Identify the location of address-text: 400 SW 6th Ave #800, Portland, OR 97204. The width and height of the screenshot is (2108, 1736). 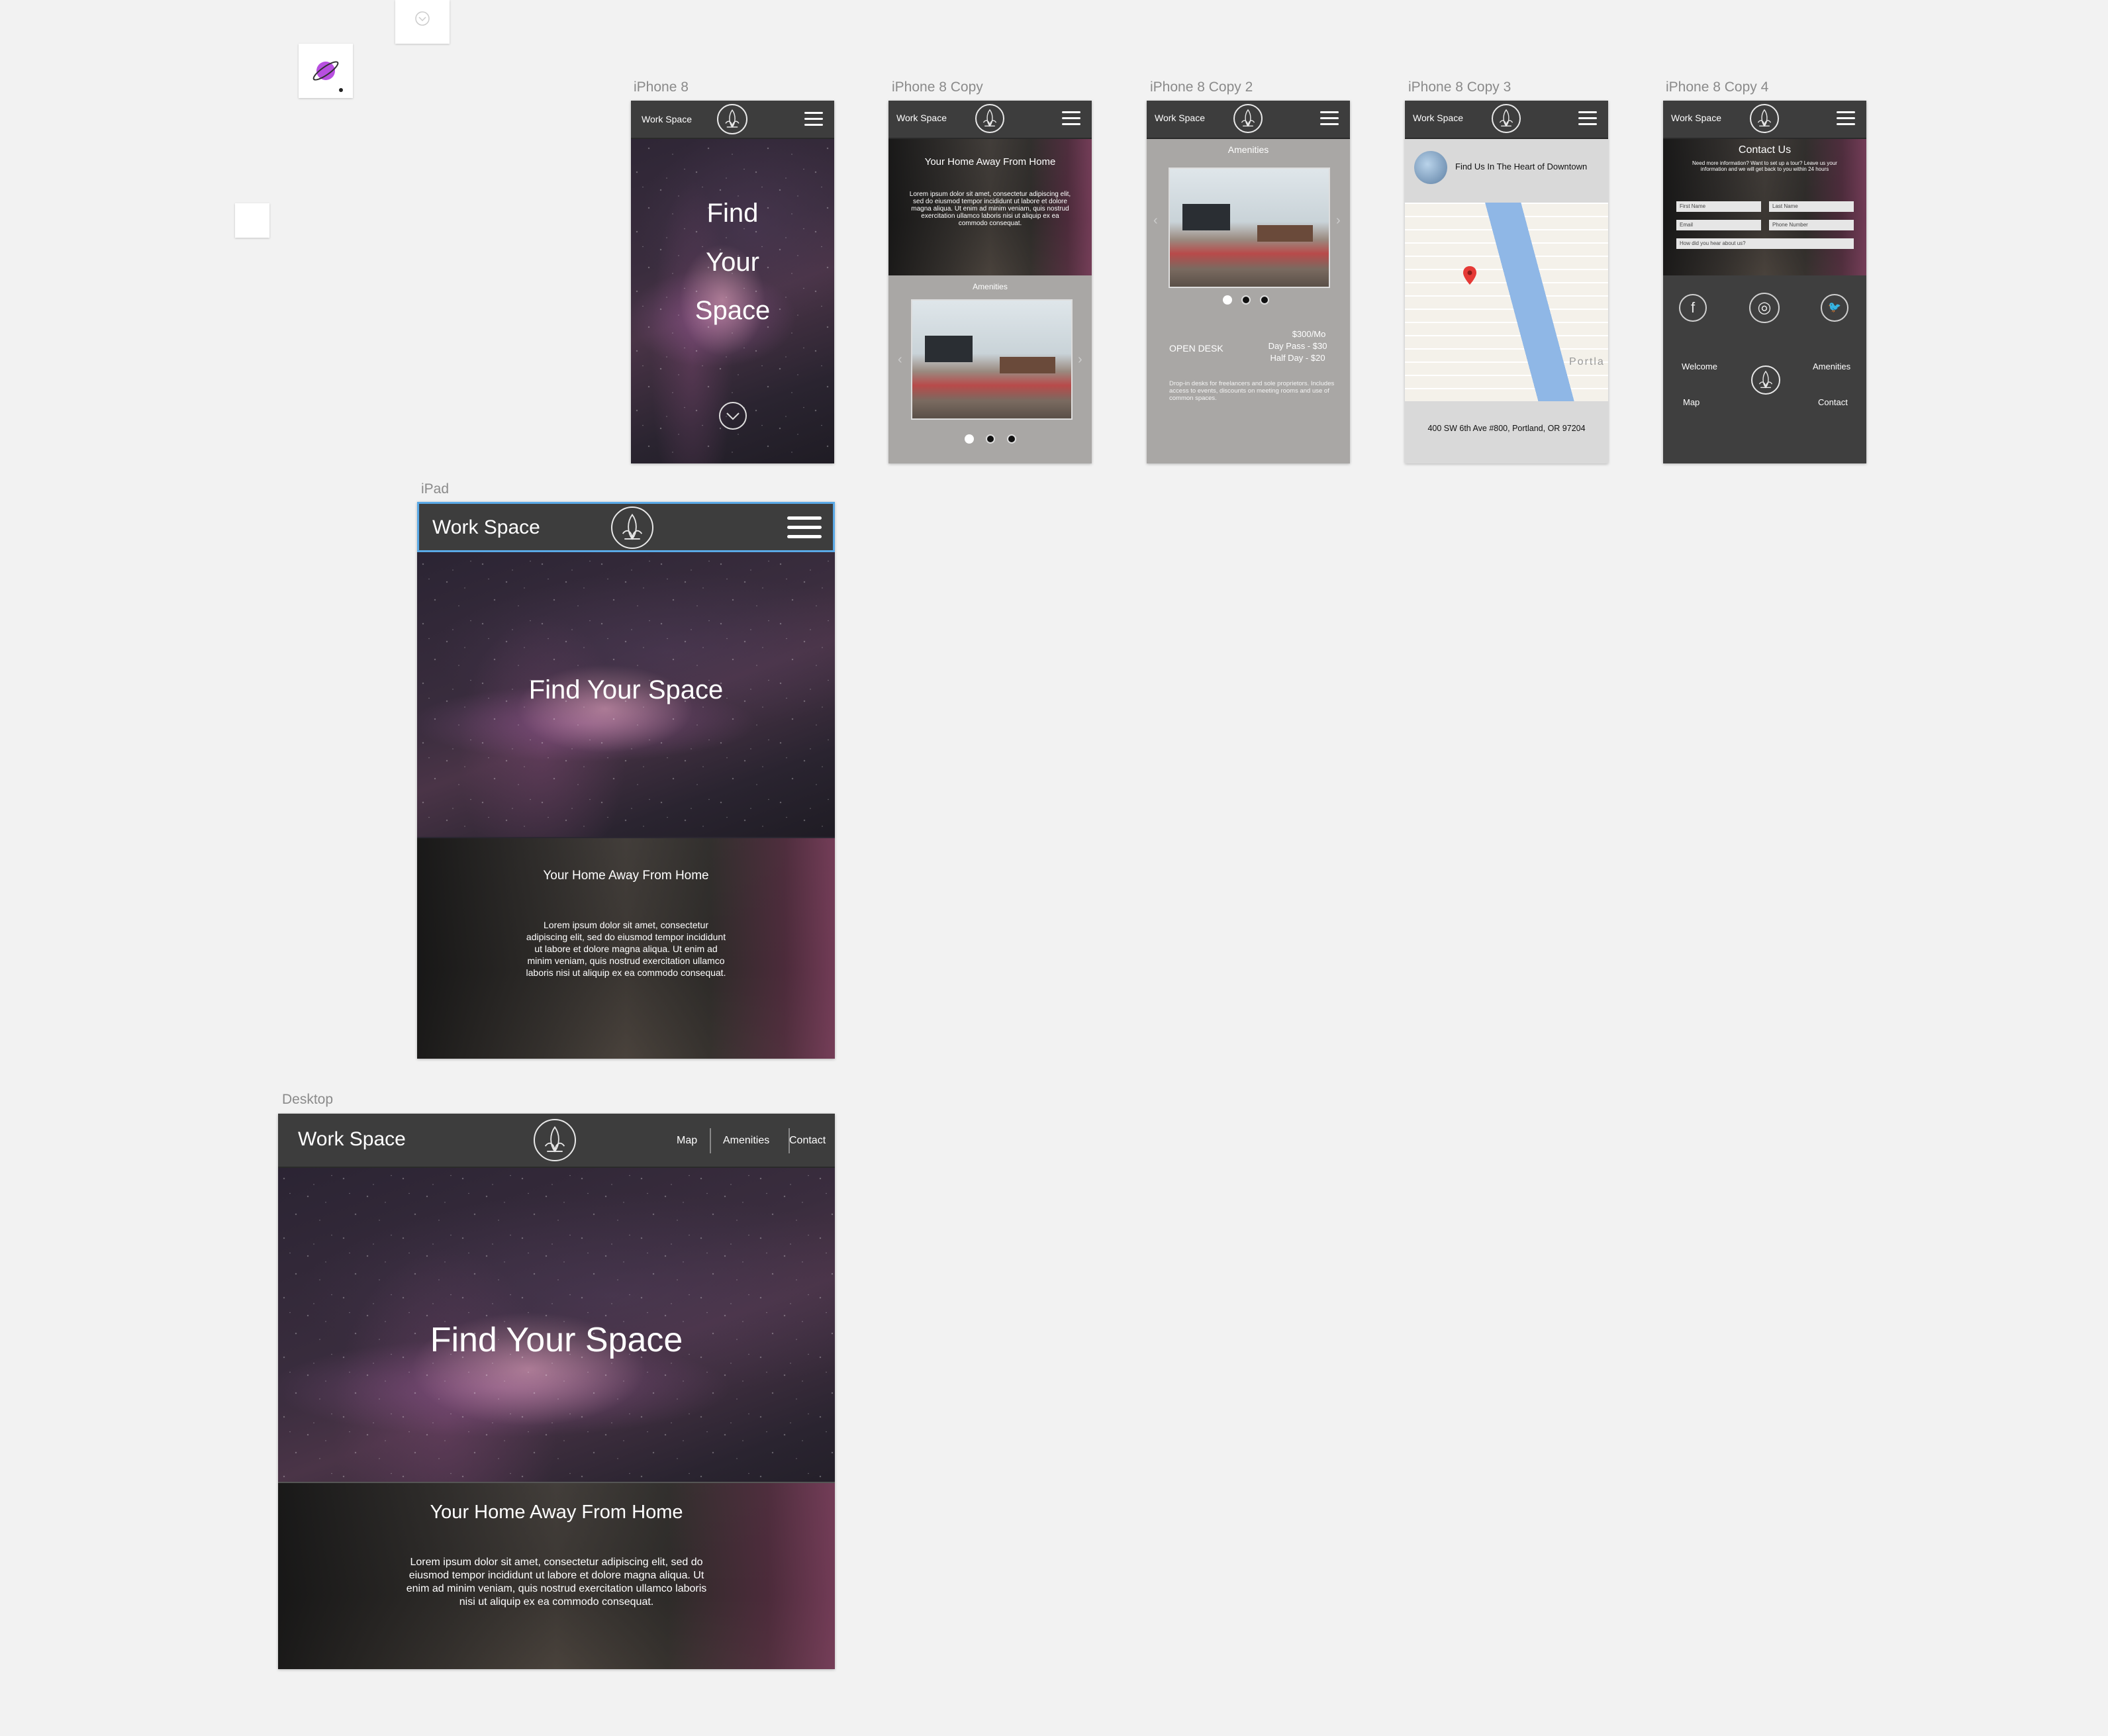
(1506, 428).